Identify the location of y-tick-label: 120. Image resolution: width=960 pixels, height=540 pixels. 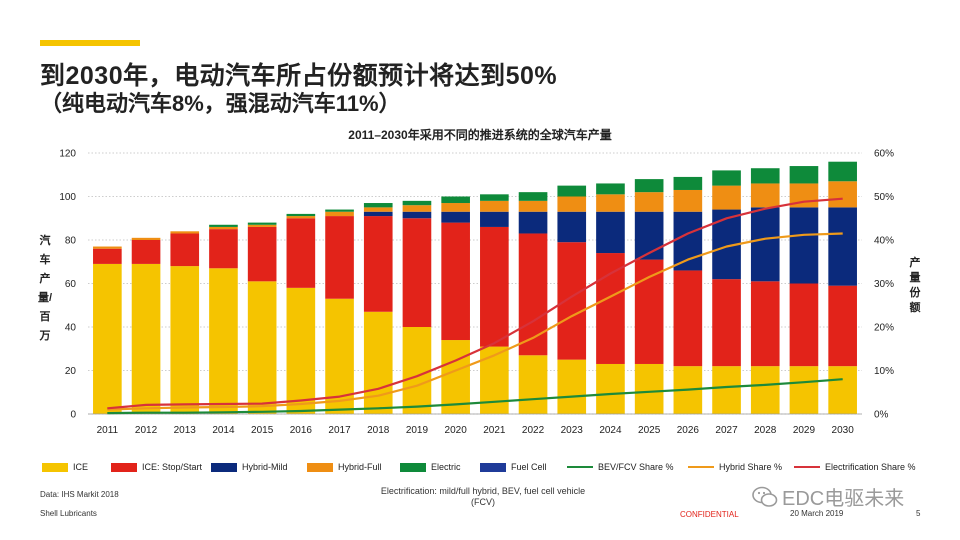
(67, 154).